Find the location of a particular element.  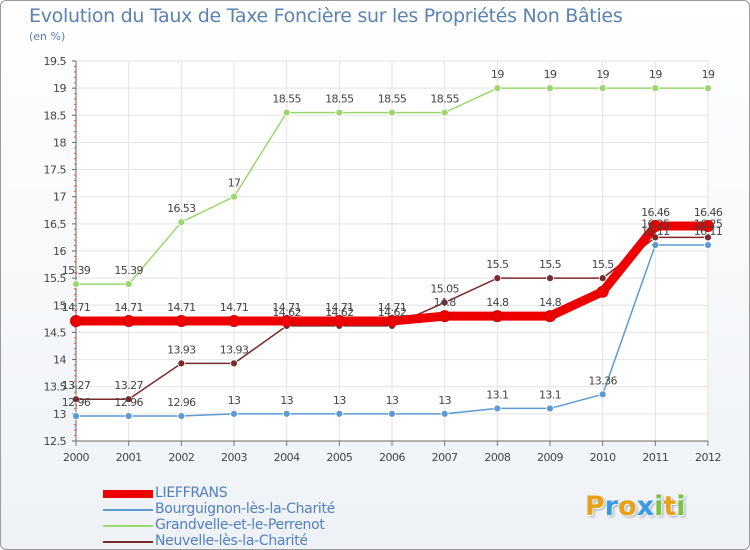

data-label: 16.46 is located at coordinates (655, 212).